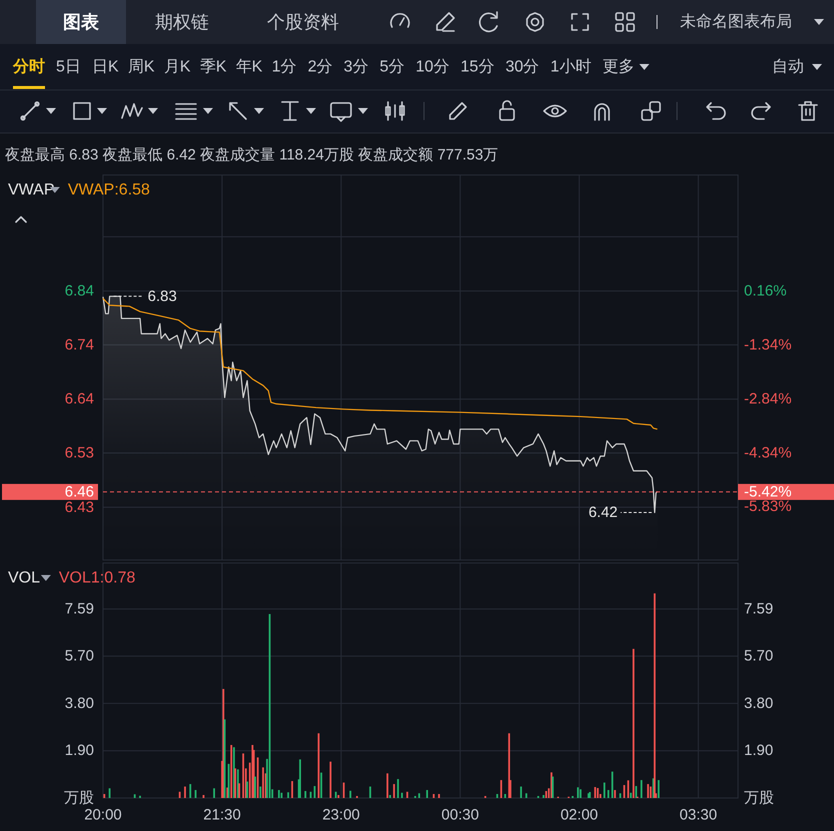 This screenshot has width=834, height=831. I want to click on text: 年K, so click(249, 67).